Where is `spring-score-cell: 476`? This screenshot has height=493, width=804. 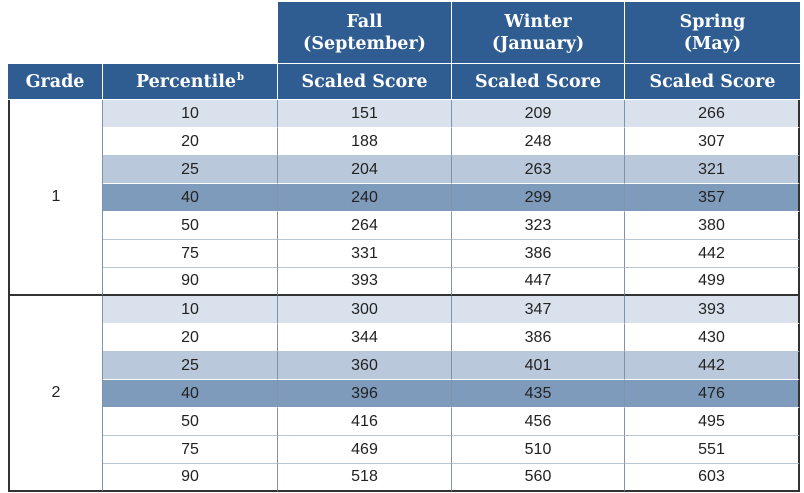
spring-score-cell: 476 is located at coordinates (712, 394).